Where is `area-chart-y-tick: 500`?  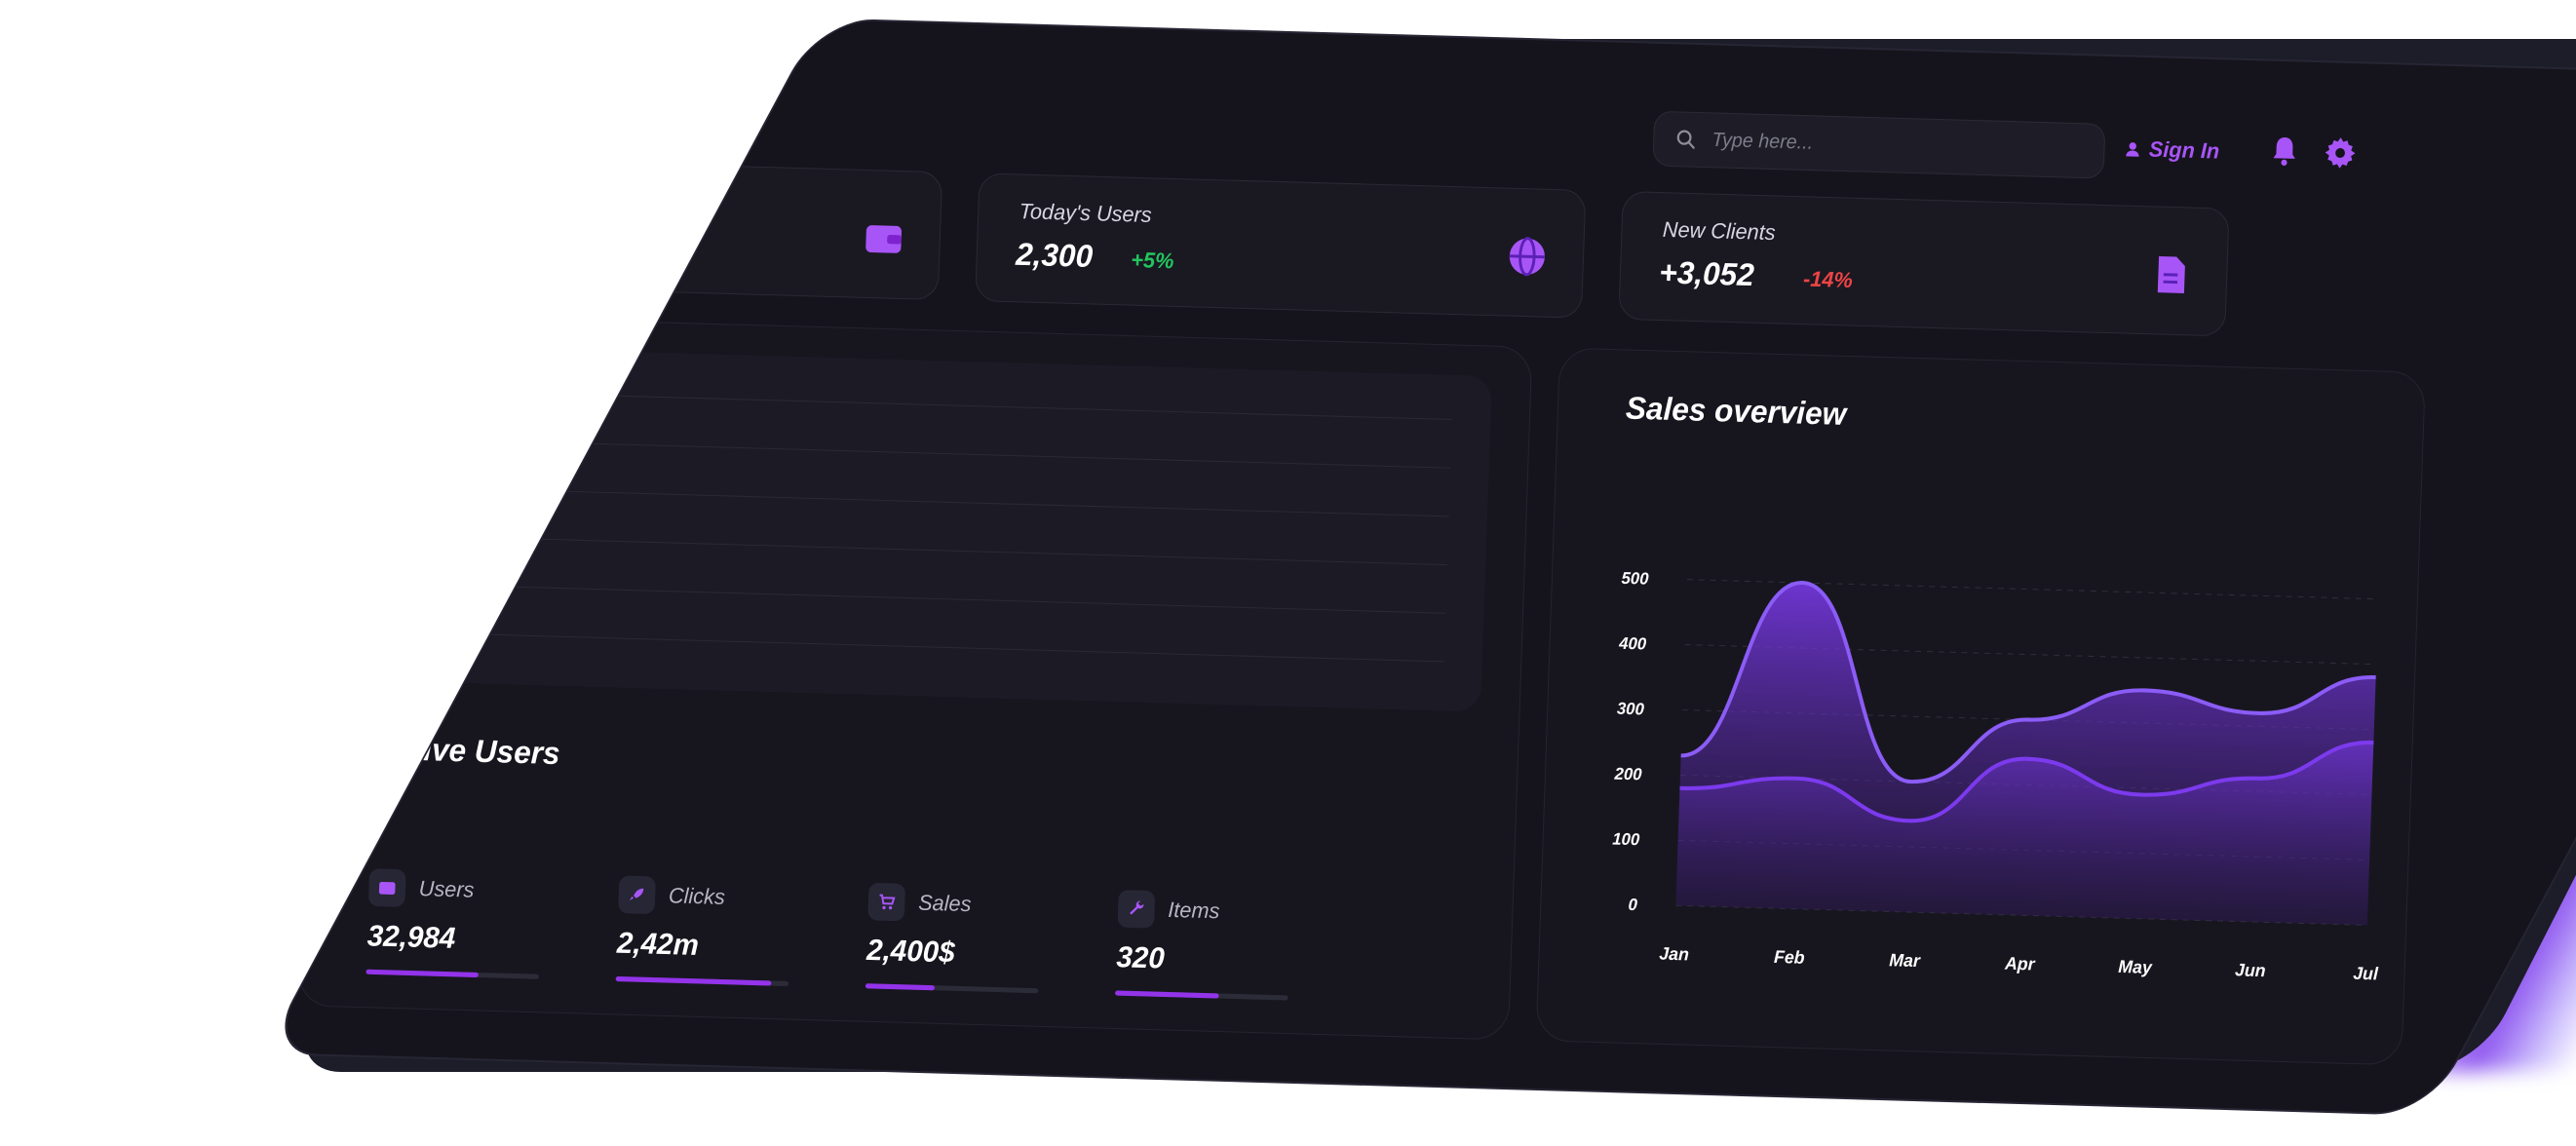 area-chart-y-tick: 500 is located at coordinates (1635, 579).